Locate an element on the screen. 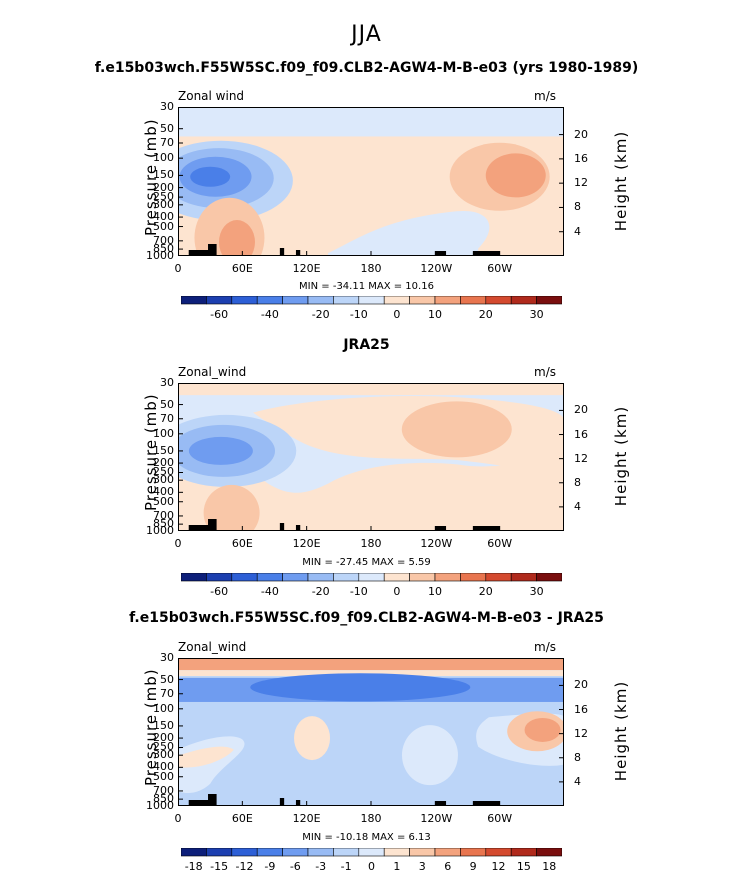 Image resolution: width=733 pixels, height=874 pixels. colorbar-tick-label: -40 is located at coordinates (270, 591).